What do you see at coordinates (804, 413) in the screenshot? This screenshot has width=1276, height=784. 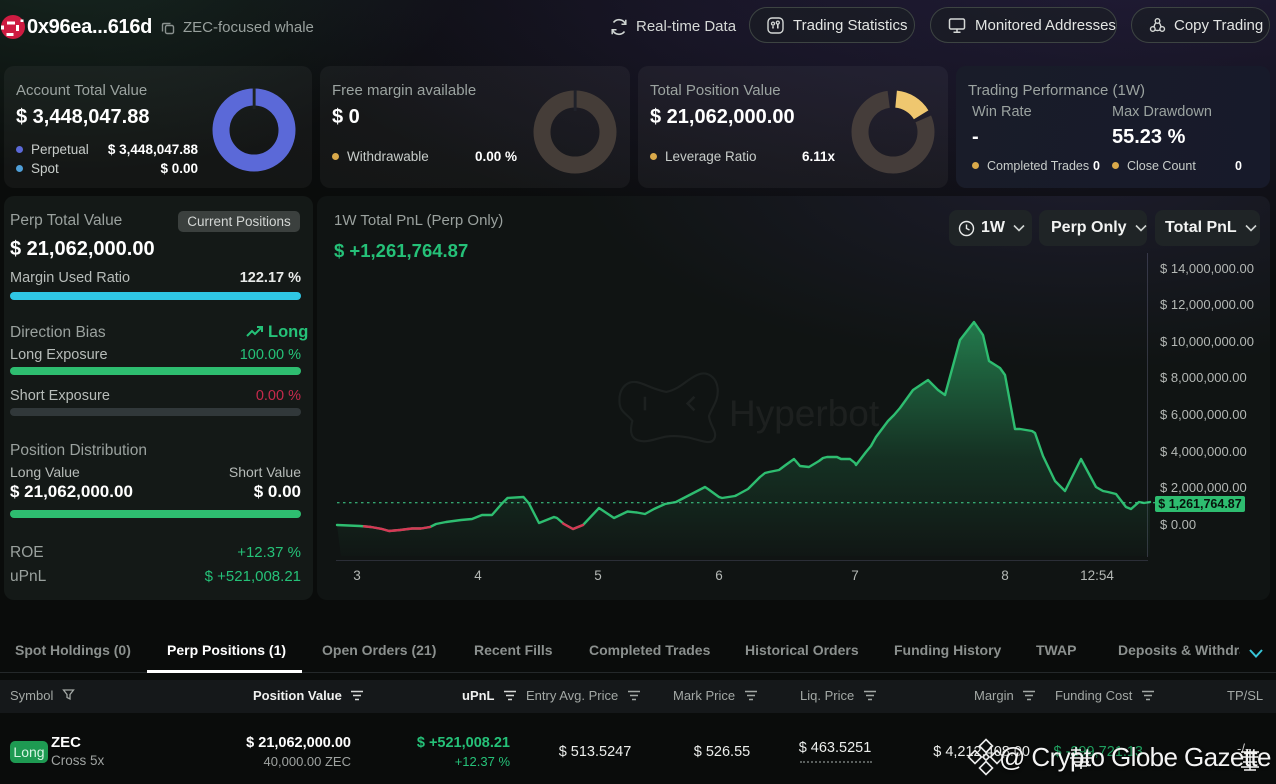 I see `svg-text: Hyperbot` at bounding box center [804, 413].